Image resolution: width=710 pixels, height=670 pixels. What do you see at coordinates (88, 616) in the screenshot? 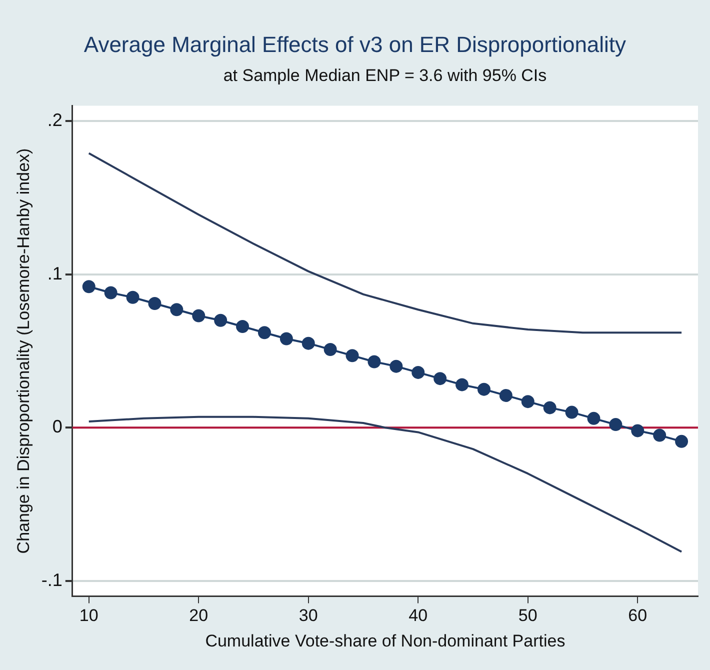
I see `x-tick-label: 10` at bounding box center [88, 616].